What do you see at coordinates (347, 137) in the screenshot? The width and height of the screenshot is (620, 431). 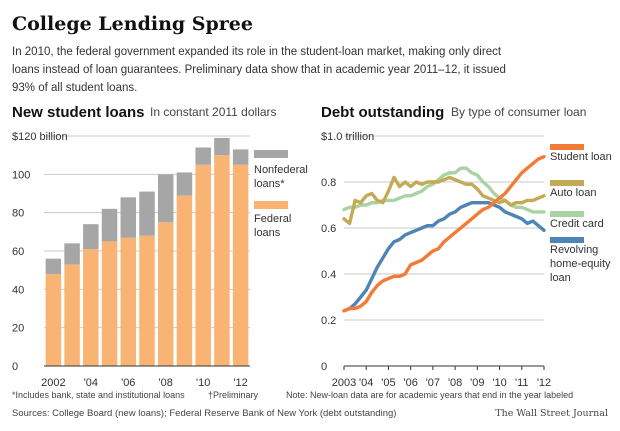 I see `y-tick-label: $1.0 trillion` at bounding box center [347, 137].